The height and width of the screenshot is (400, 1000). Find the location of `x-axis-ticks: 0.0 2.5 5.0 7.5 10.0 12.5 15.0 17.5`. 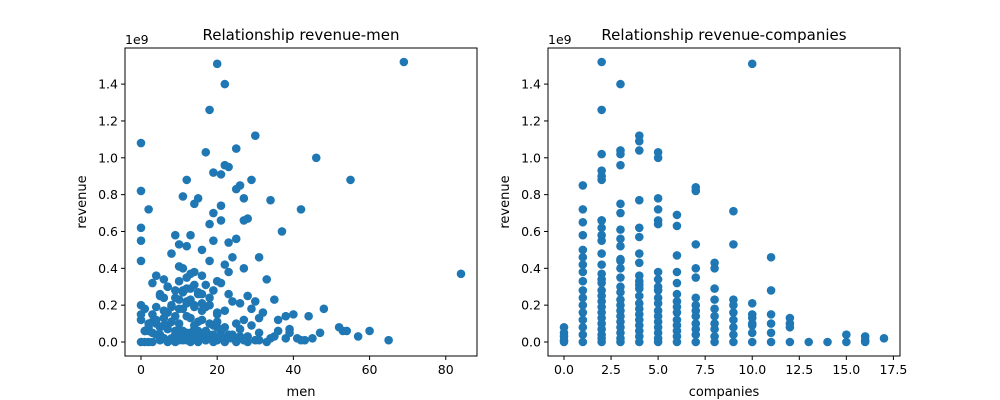

x-axis-ticks: 0.0 2.5 5.0 7.5 10.0 12.5 15.0 17.5 is located at coordinates (730, 366).